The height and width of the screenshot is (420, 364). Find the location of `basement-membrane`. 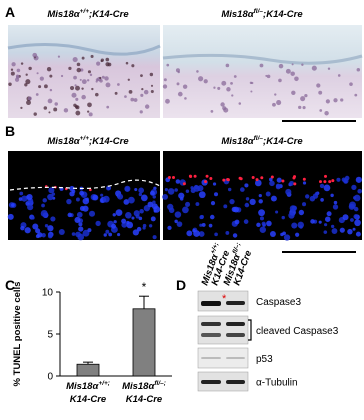

basement-membrane is located at coordinates (85, 185).